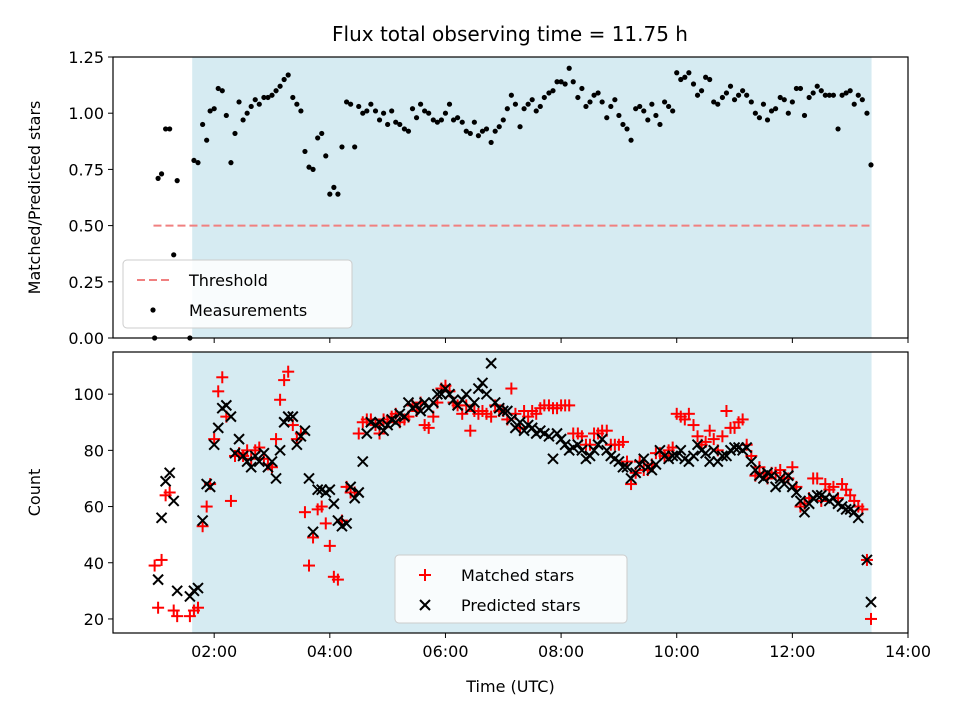 The width and height of the screenshot is (960, 720). I want to click on bottom-legend: Matched stars Predicted stars, so click(511, 589).